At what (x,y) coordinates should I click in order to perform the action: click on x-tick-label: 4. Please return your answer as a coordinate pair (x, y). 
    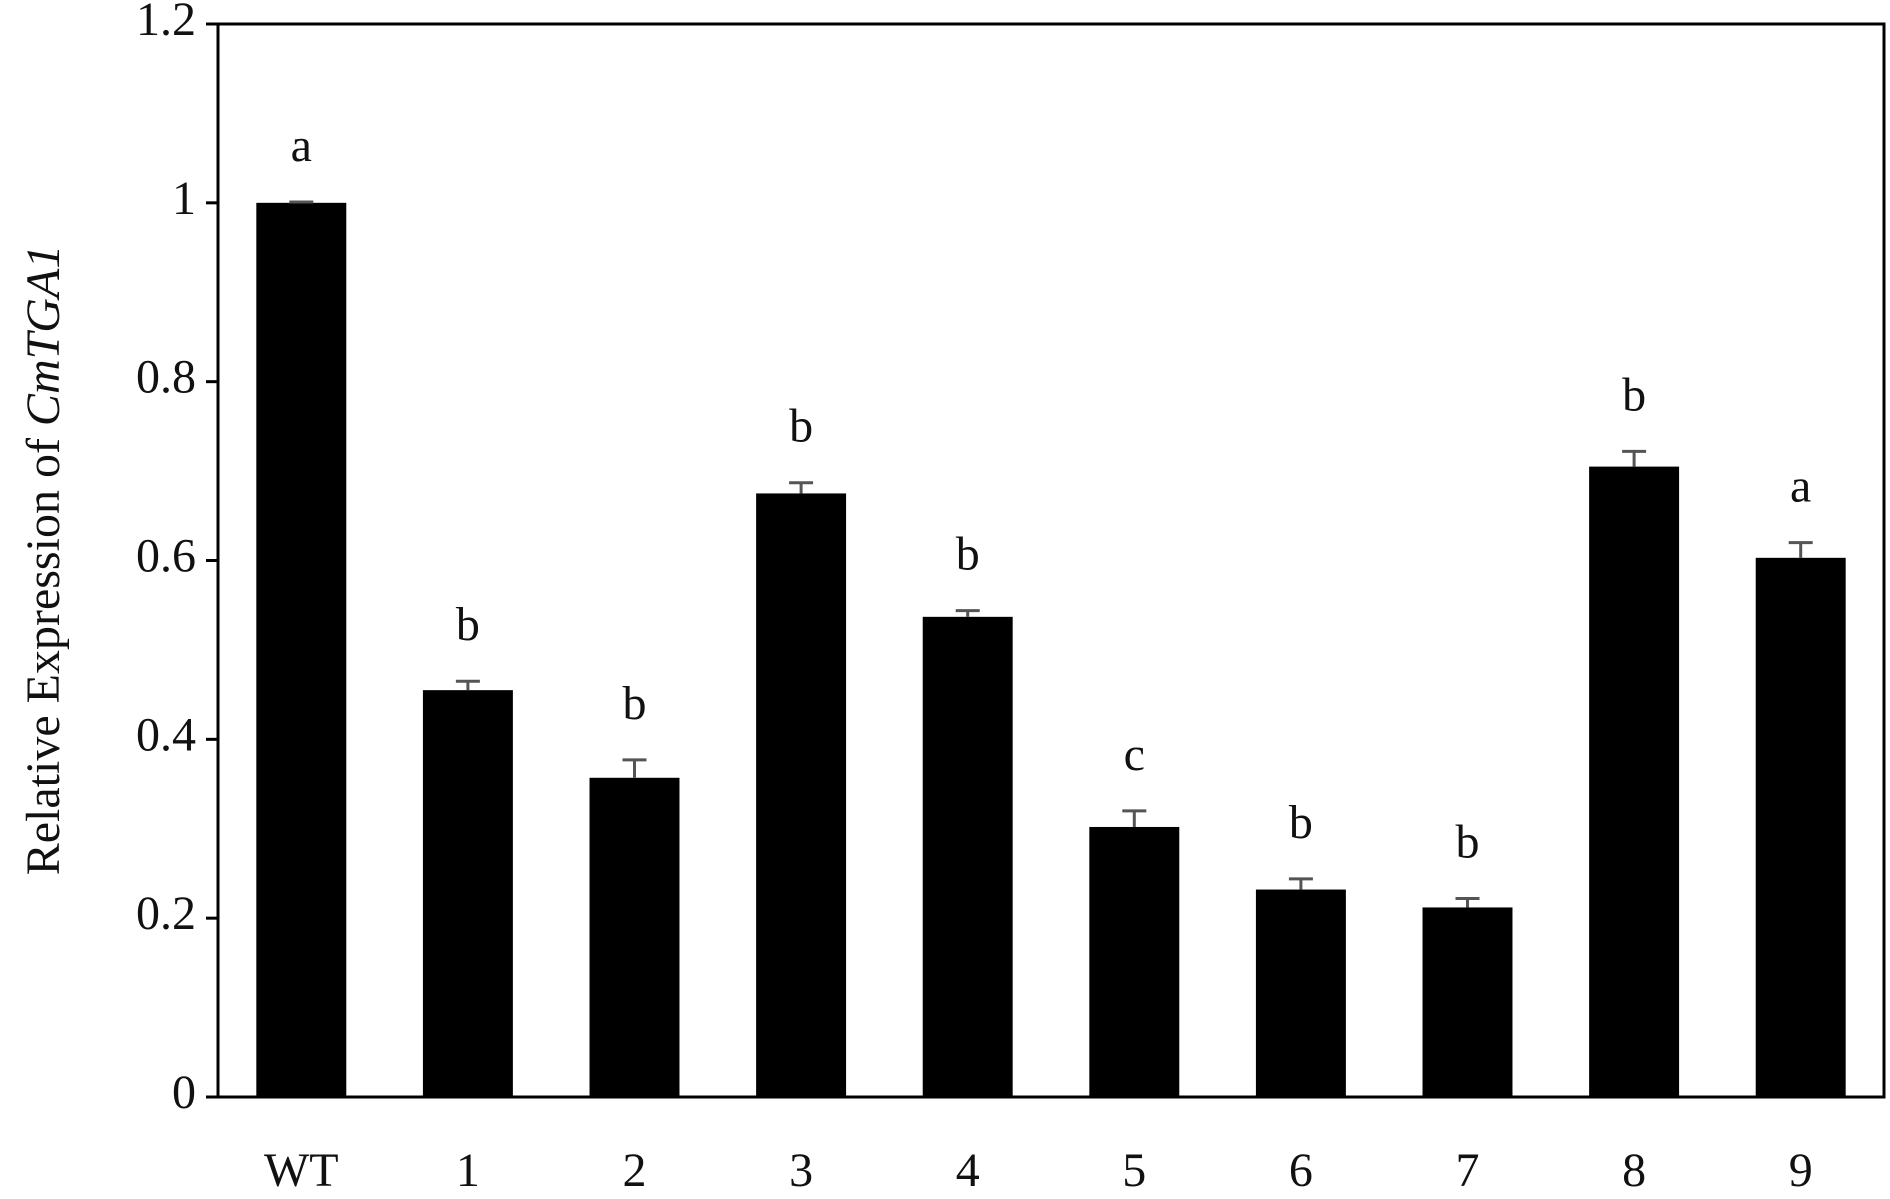
    Looking at the image, I should click on (968, 1170).